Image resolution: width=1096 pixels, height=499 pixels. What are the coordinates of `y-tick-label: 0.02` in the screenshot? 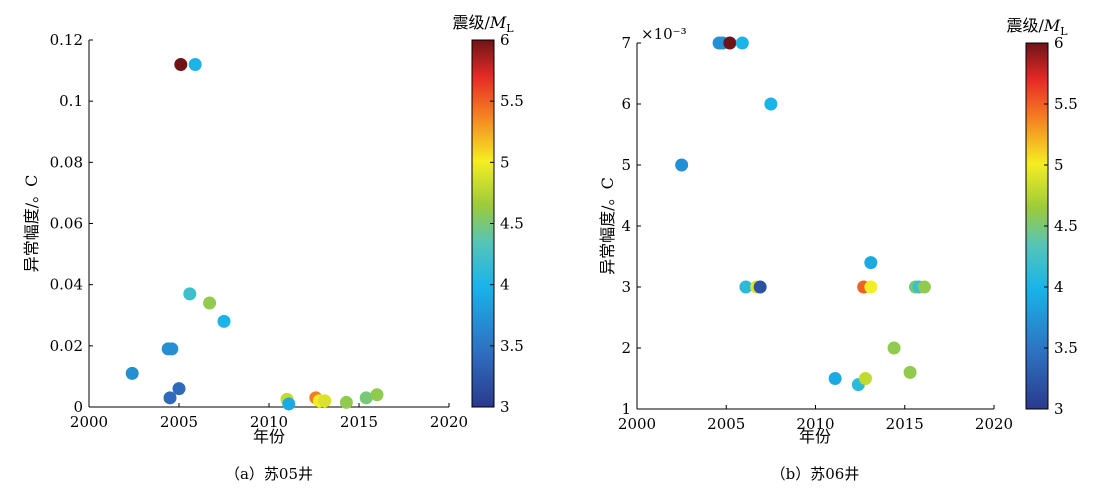 It's located at (66, 346).